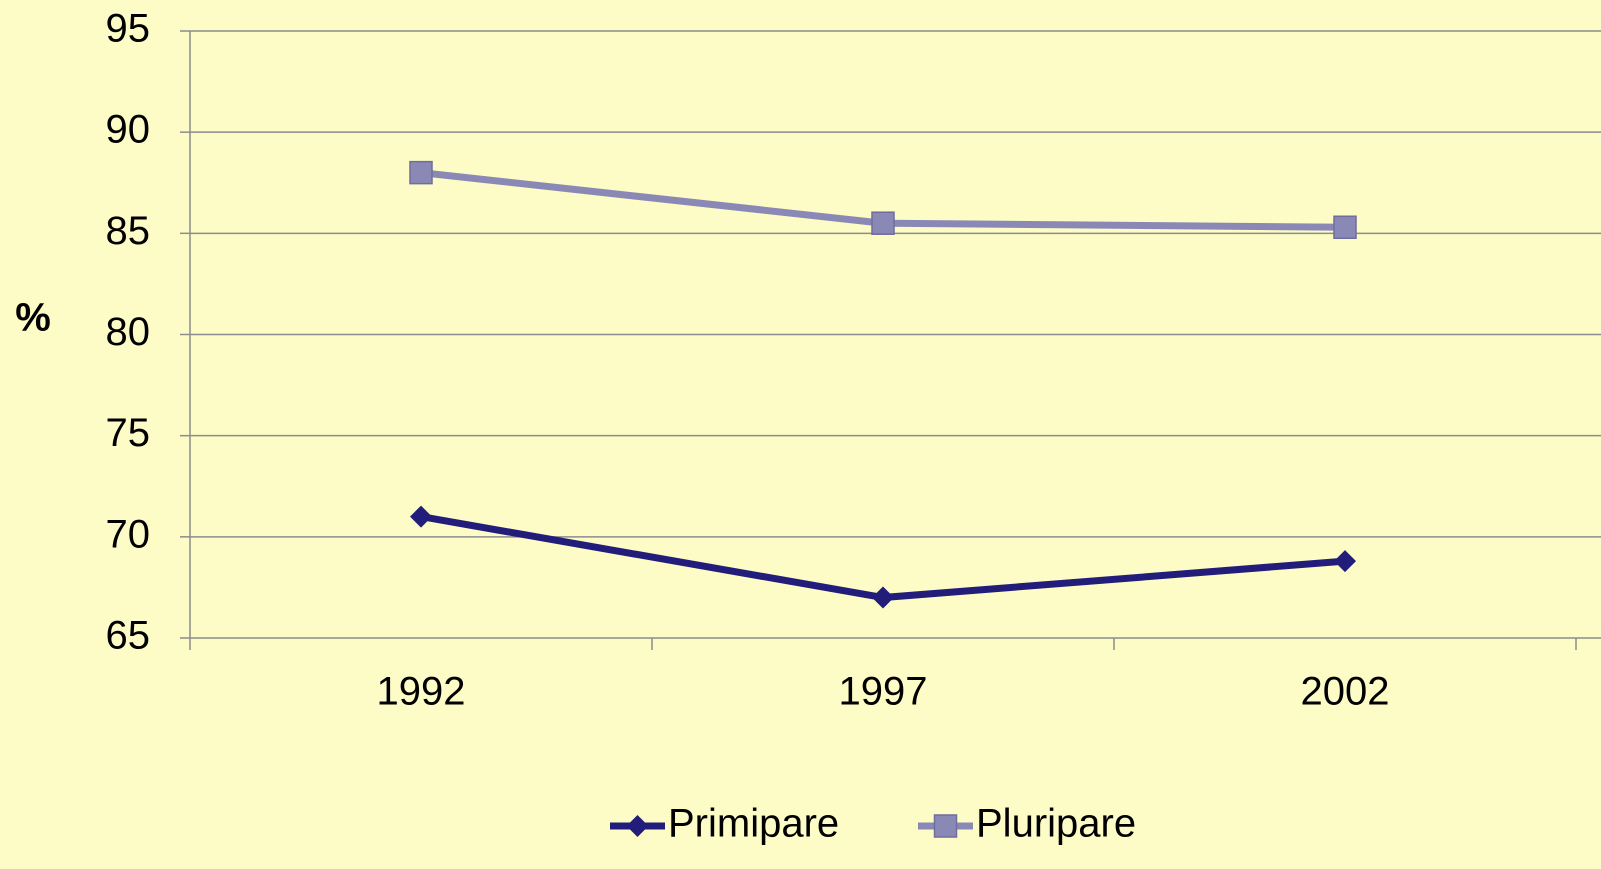  Describe the element at coordinates (421, 692) in the screenshot. I see `x-tick-label: 1992` at that location.